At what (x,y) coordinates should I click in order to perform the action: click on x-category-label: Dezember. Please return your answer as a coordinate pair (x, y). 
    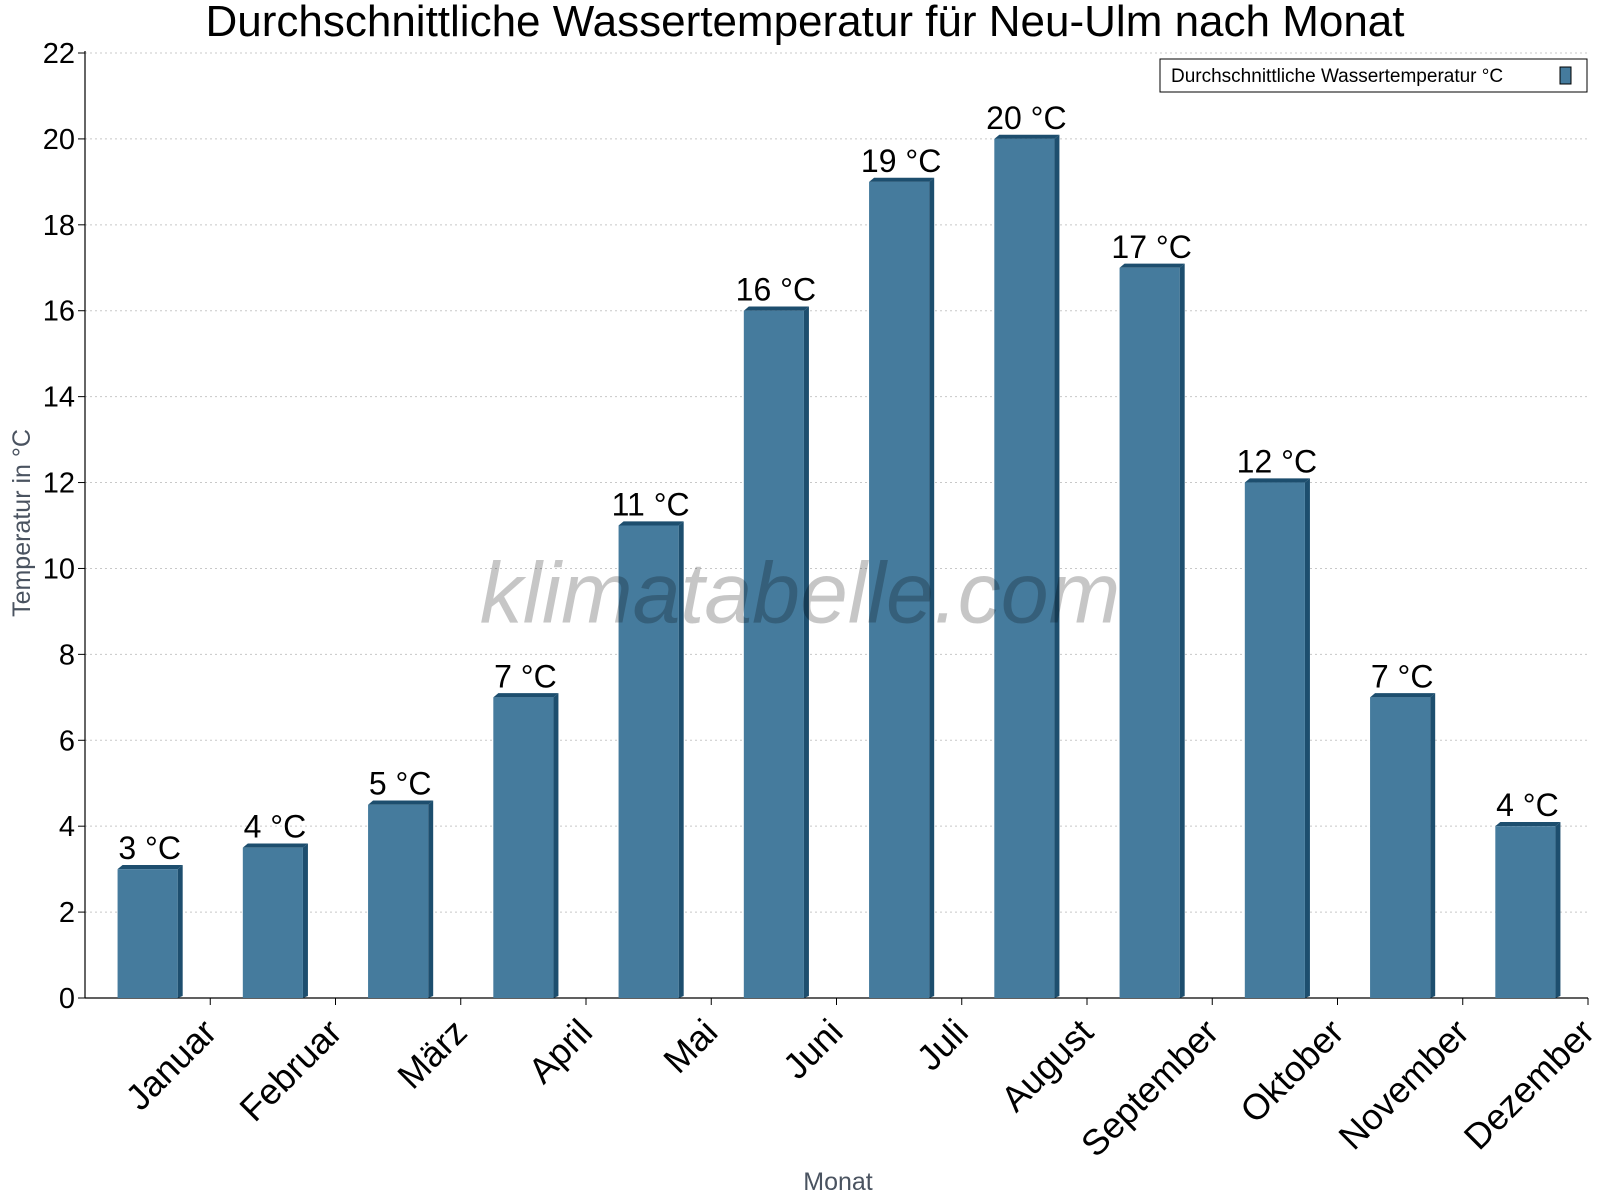
    Looking at the image, I should click on (1528, 1084).